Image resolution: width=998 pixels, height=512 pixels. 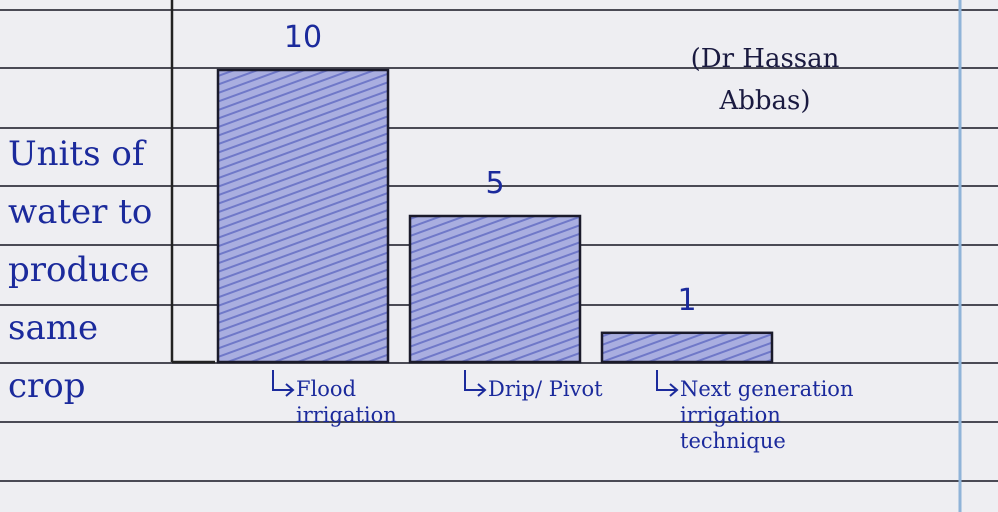 What do you see at coordinates (495, 183) in the screenshot?
I see `value-label: 5` at bounding box center [495, 183].